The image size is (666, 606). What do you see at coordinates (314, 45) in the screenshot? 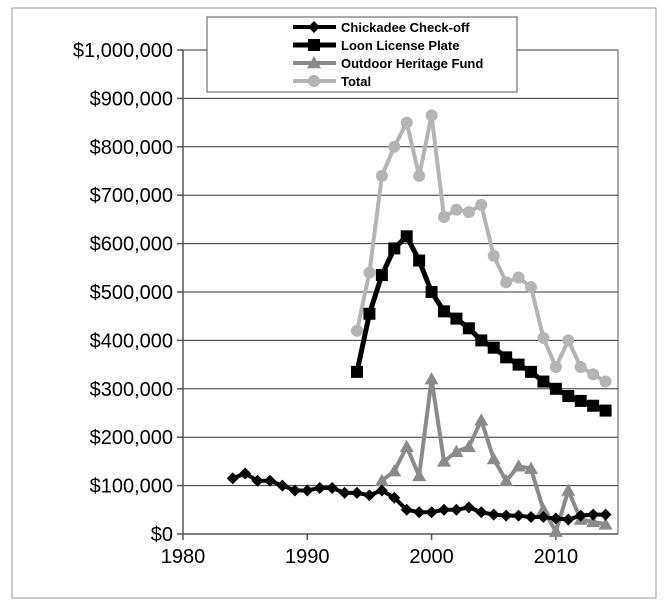
I see `legend-marker-loon-license-plate` at bounding box center [314, 45].